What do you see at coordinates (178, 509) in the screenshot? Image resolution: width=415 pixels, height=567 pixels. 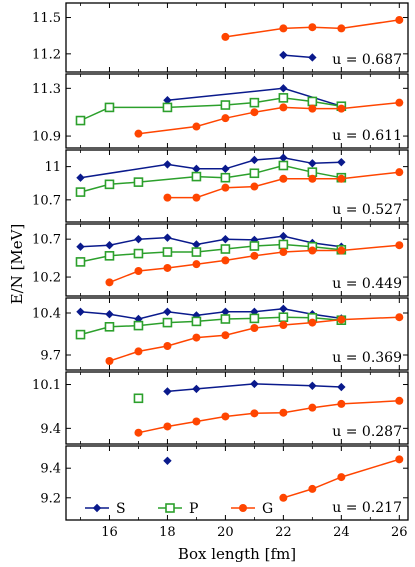 I see `legend-entry-P: P` at bounding box center [178, 509].